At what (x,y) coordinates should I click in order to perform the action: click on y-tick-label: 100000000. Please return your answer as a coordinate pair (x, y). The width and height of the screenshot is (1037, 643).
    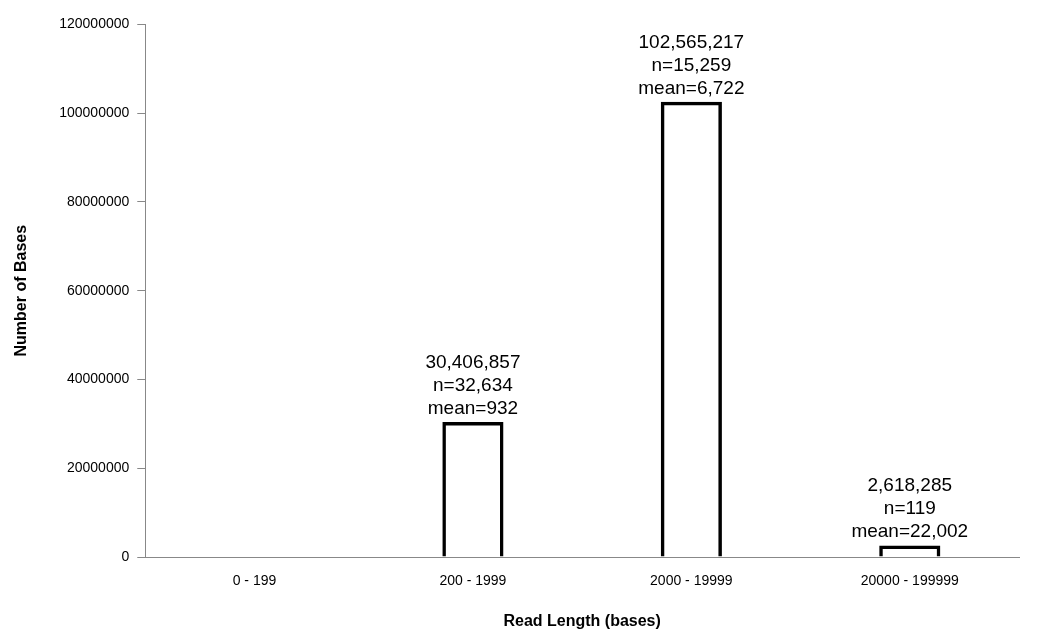
    Looking at the image, I should click on (94, 112).